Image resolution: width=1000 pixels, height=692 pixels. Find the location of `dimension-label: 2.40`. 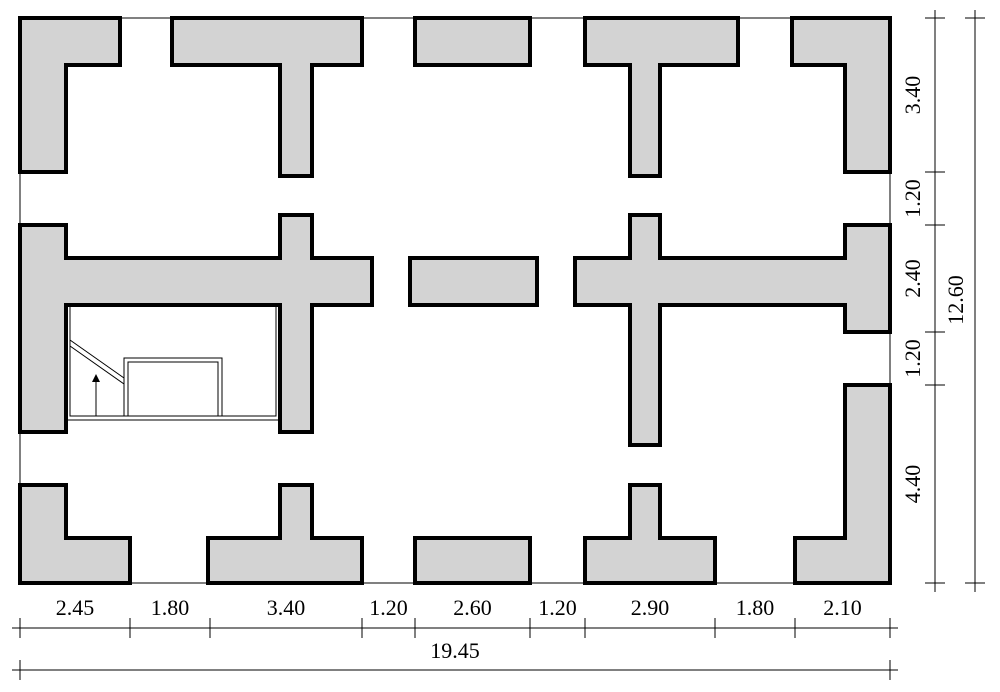

dimension-label: 2.40 is located at coordinates (912, 278).